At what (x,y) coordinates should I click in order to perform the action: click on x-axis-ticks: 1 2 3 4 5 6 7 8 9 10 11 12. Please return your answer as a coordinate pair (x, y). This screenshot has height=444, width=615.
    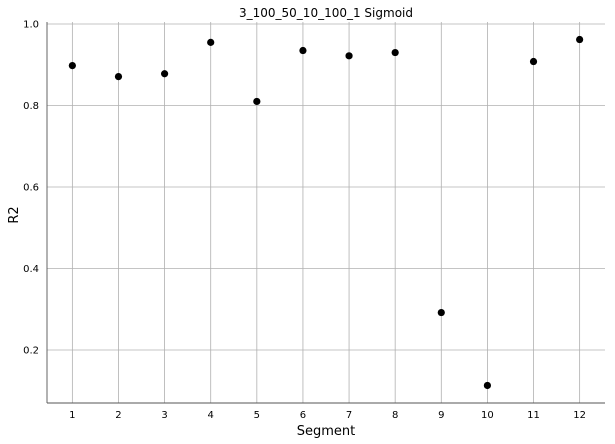
    Looking at the image, I should click on (327, 415).